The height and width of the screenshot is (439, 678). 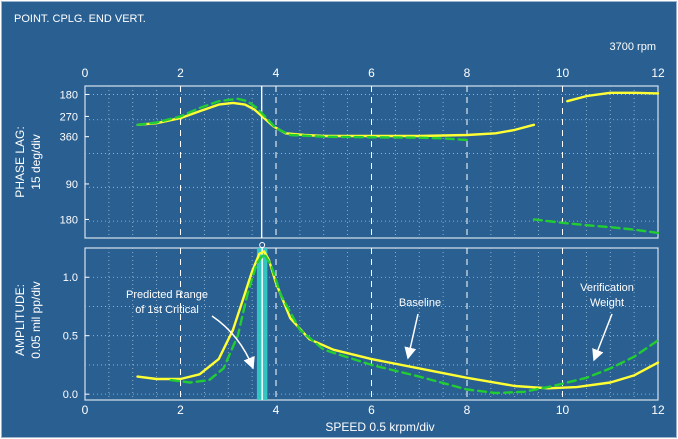 I want to click on annotation-verification-line1: Verification, so click(x=607, y=288).